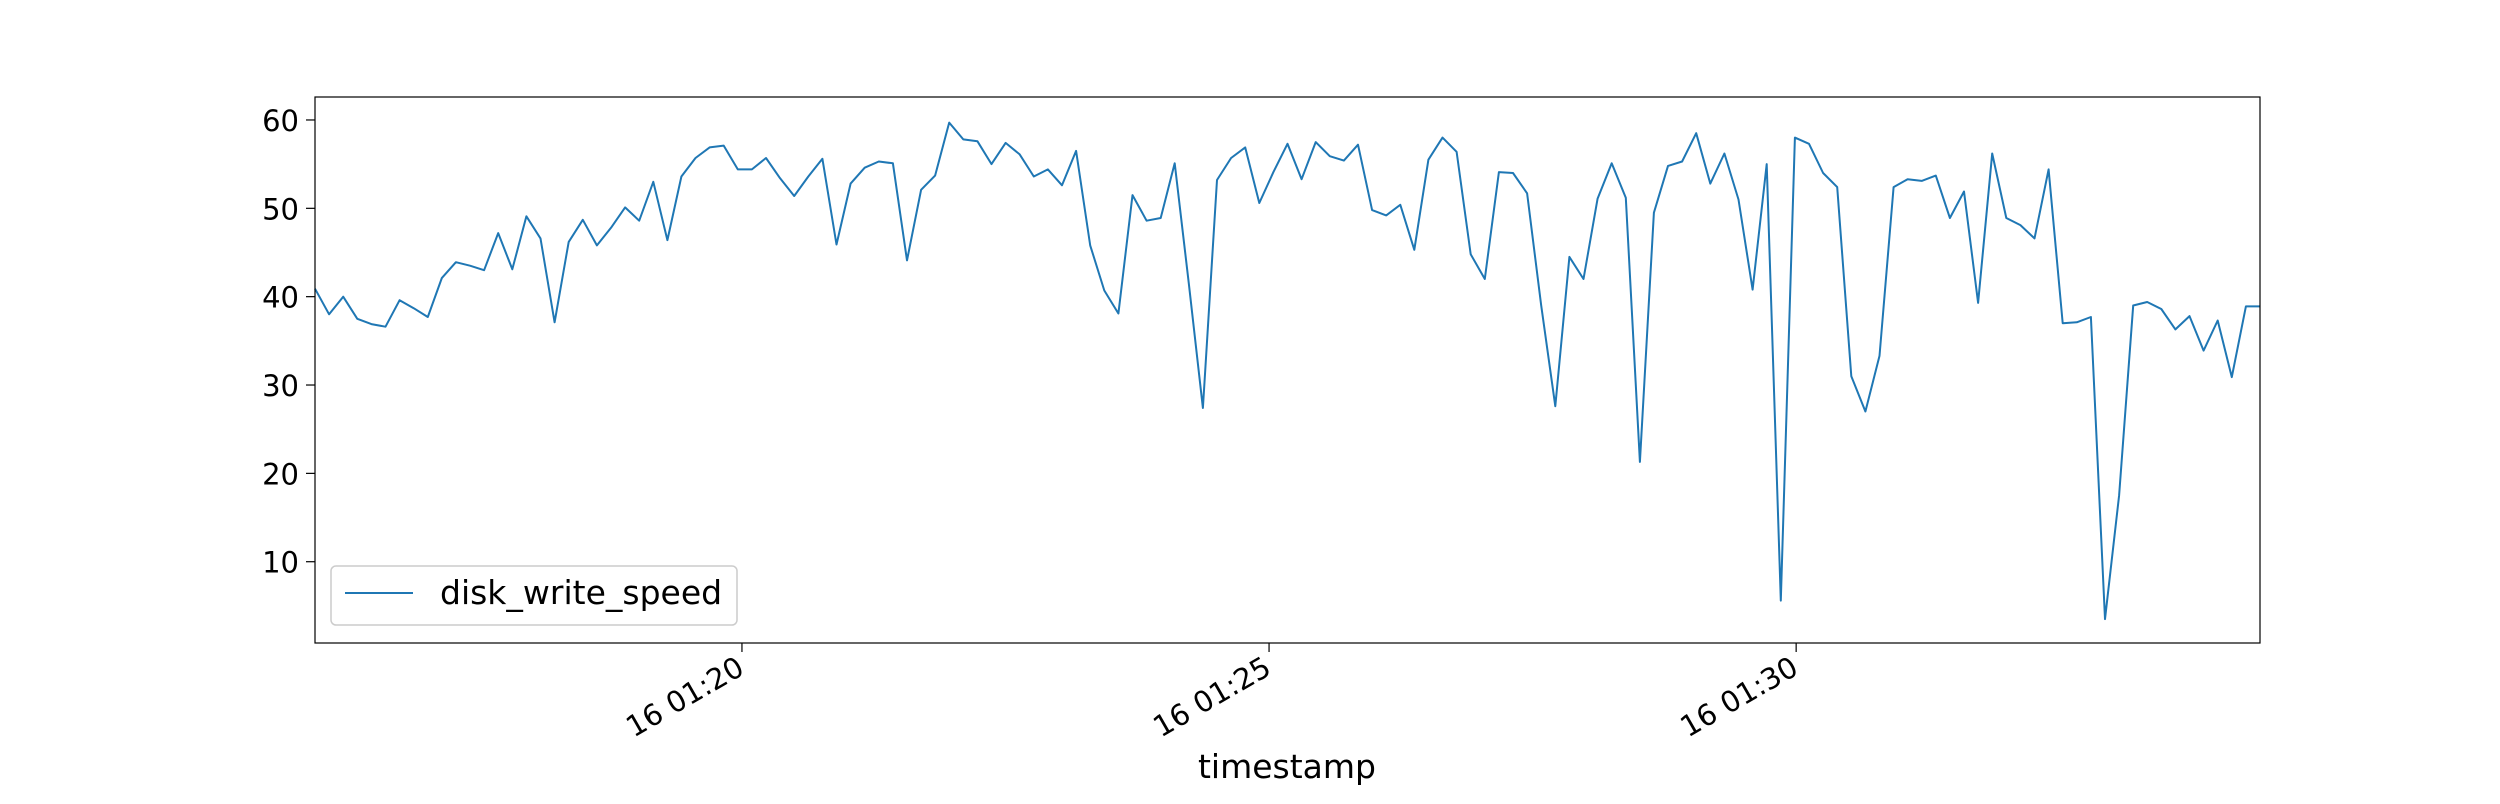 Image resolution: width=2500 pixels, height=804 pixels. I want to click on legend: disk_write_speed, so click(534, 595).